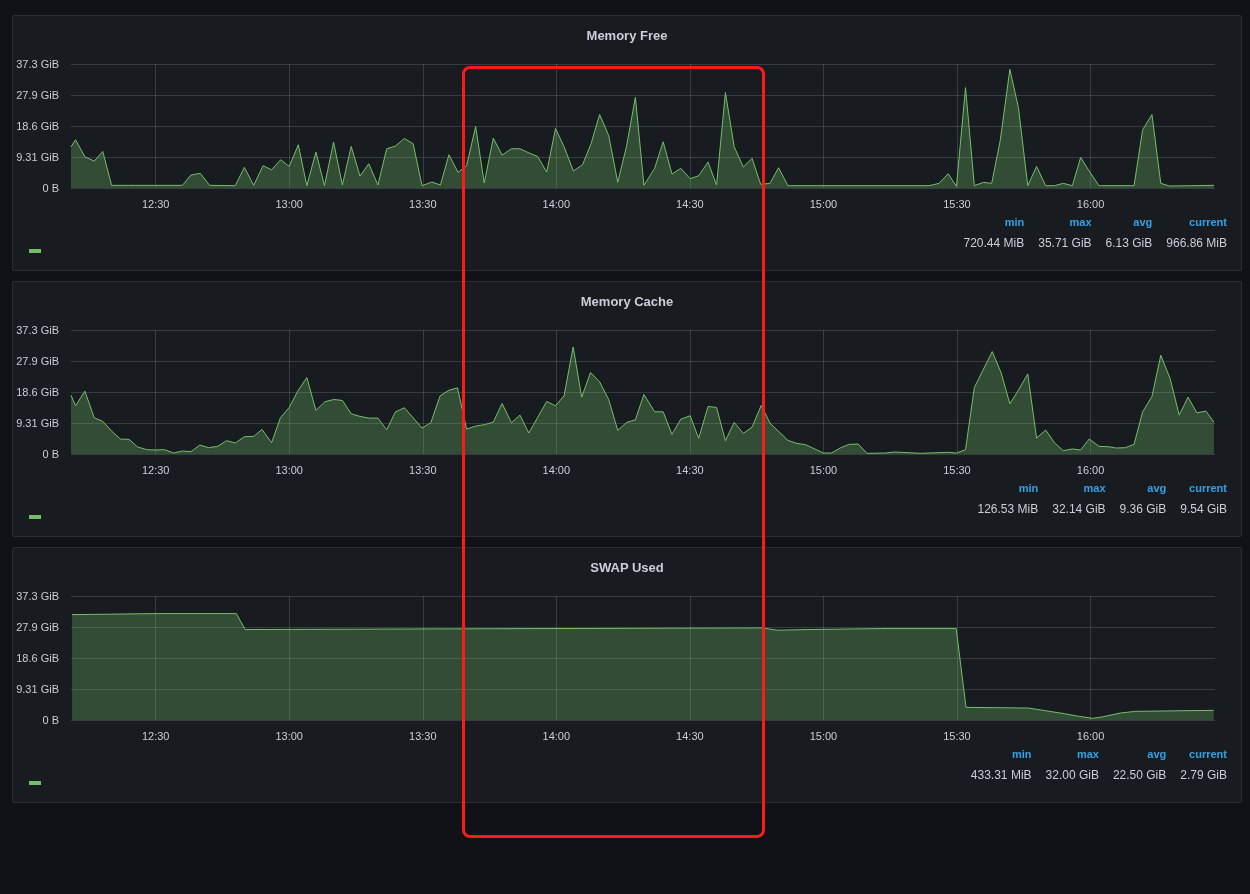 This screenshot has width=1250, height=894. I want to click on text: 966.86 MiB, so click(1196, 243).